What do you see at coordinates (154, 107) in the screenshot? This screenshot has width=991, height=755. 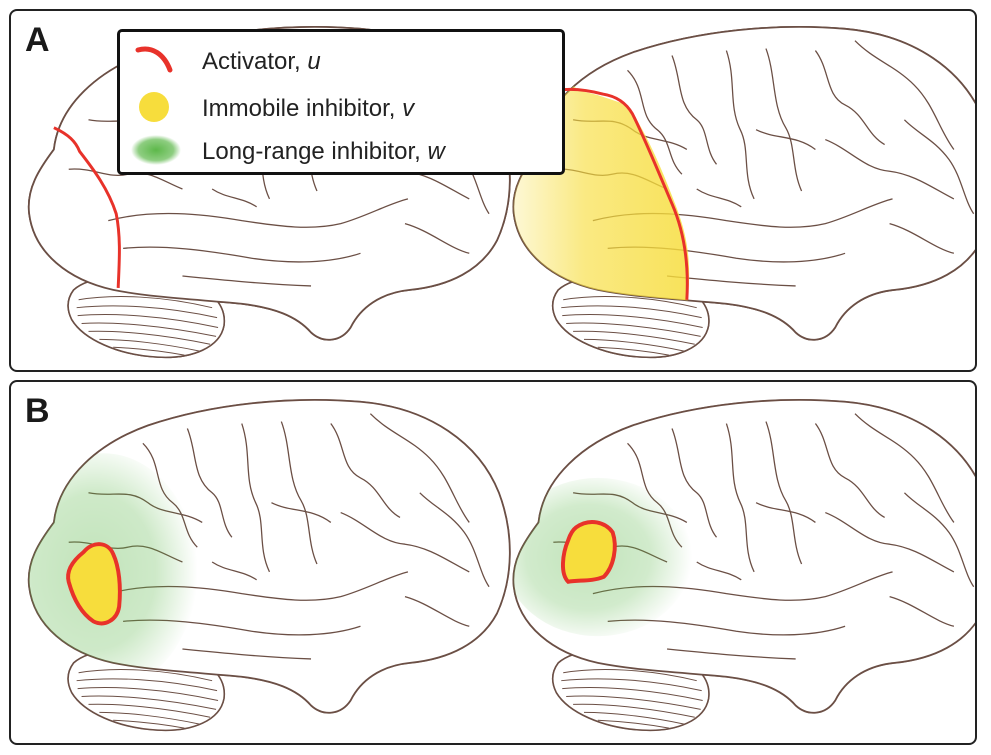 I see `yellow-disc-icon` at bounding box center [154, 107].